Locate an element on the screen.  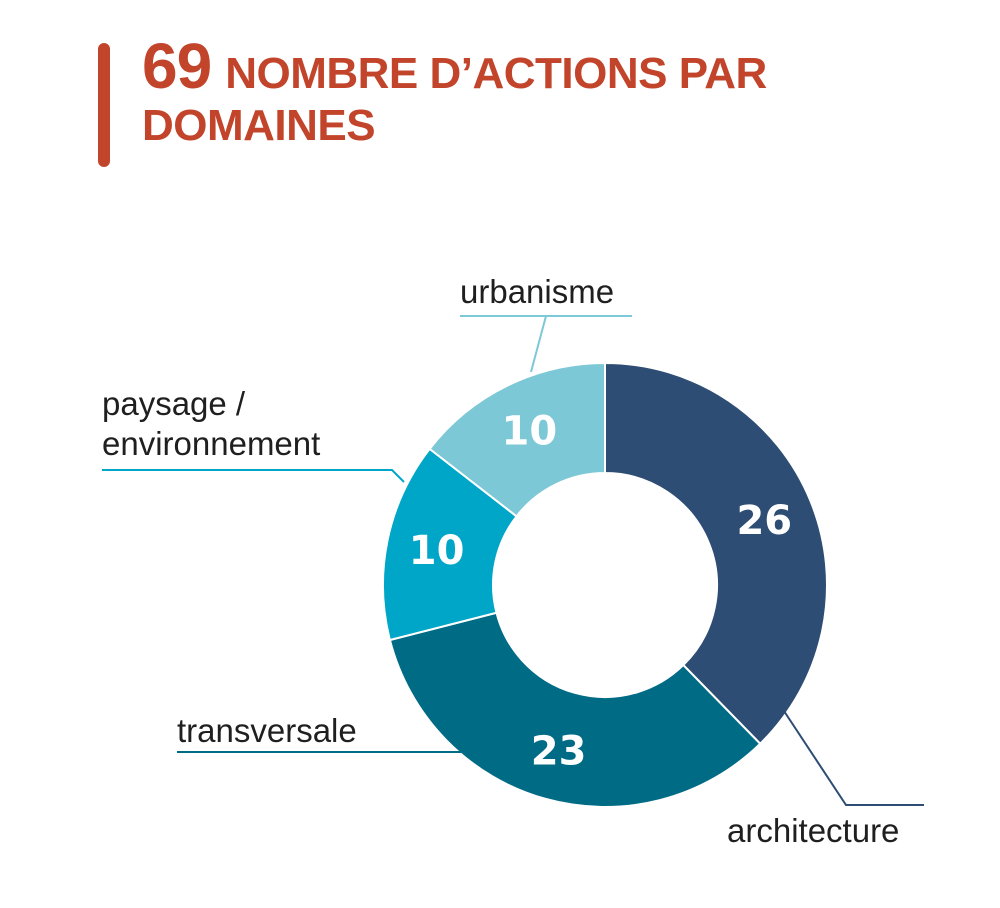
chart-title: 69 NOMBRE D’ACTIONS PAR DOMAINES is located at coordinates (552, 93).